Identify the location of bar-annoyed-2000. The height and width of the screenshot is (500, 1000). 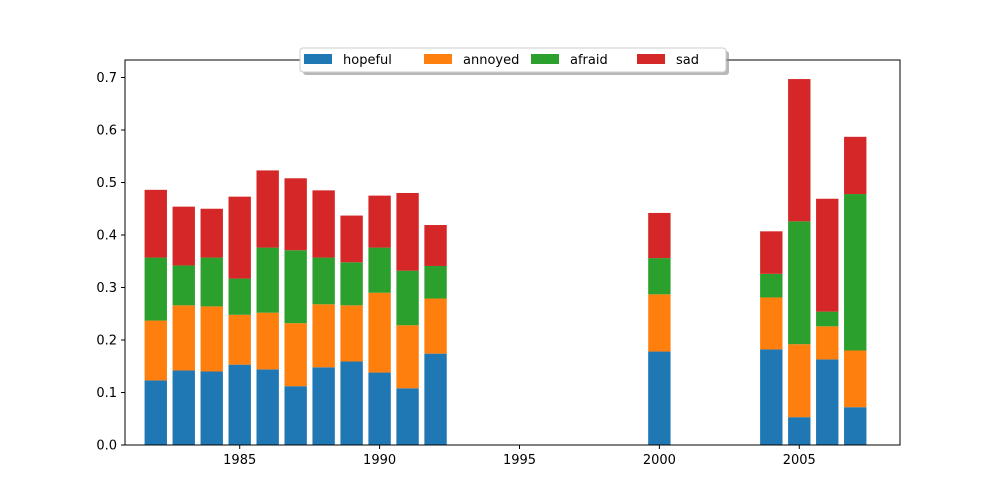
(659, 323).